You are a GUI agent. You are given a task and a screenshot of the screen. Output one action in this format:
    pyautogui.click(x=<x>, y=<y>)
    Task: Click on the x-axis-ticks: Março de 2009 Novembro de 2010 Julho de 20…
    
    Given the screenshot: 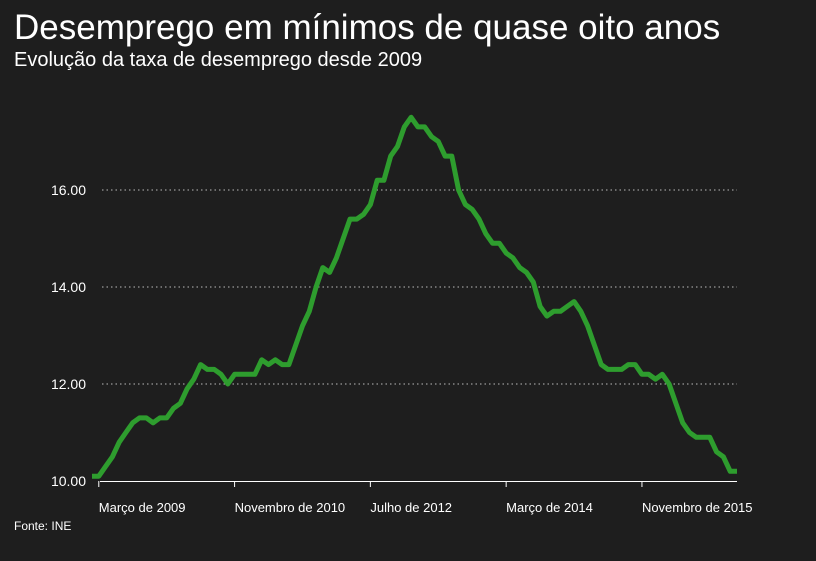 What is the action you would take?
    pyautogui.click(x=425, y=498)
    